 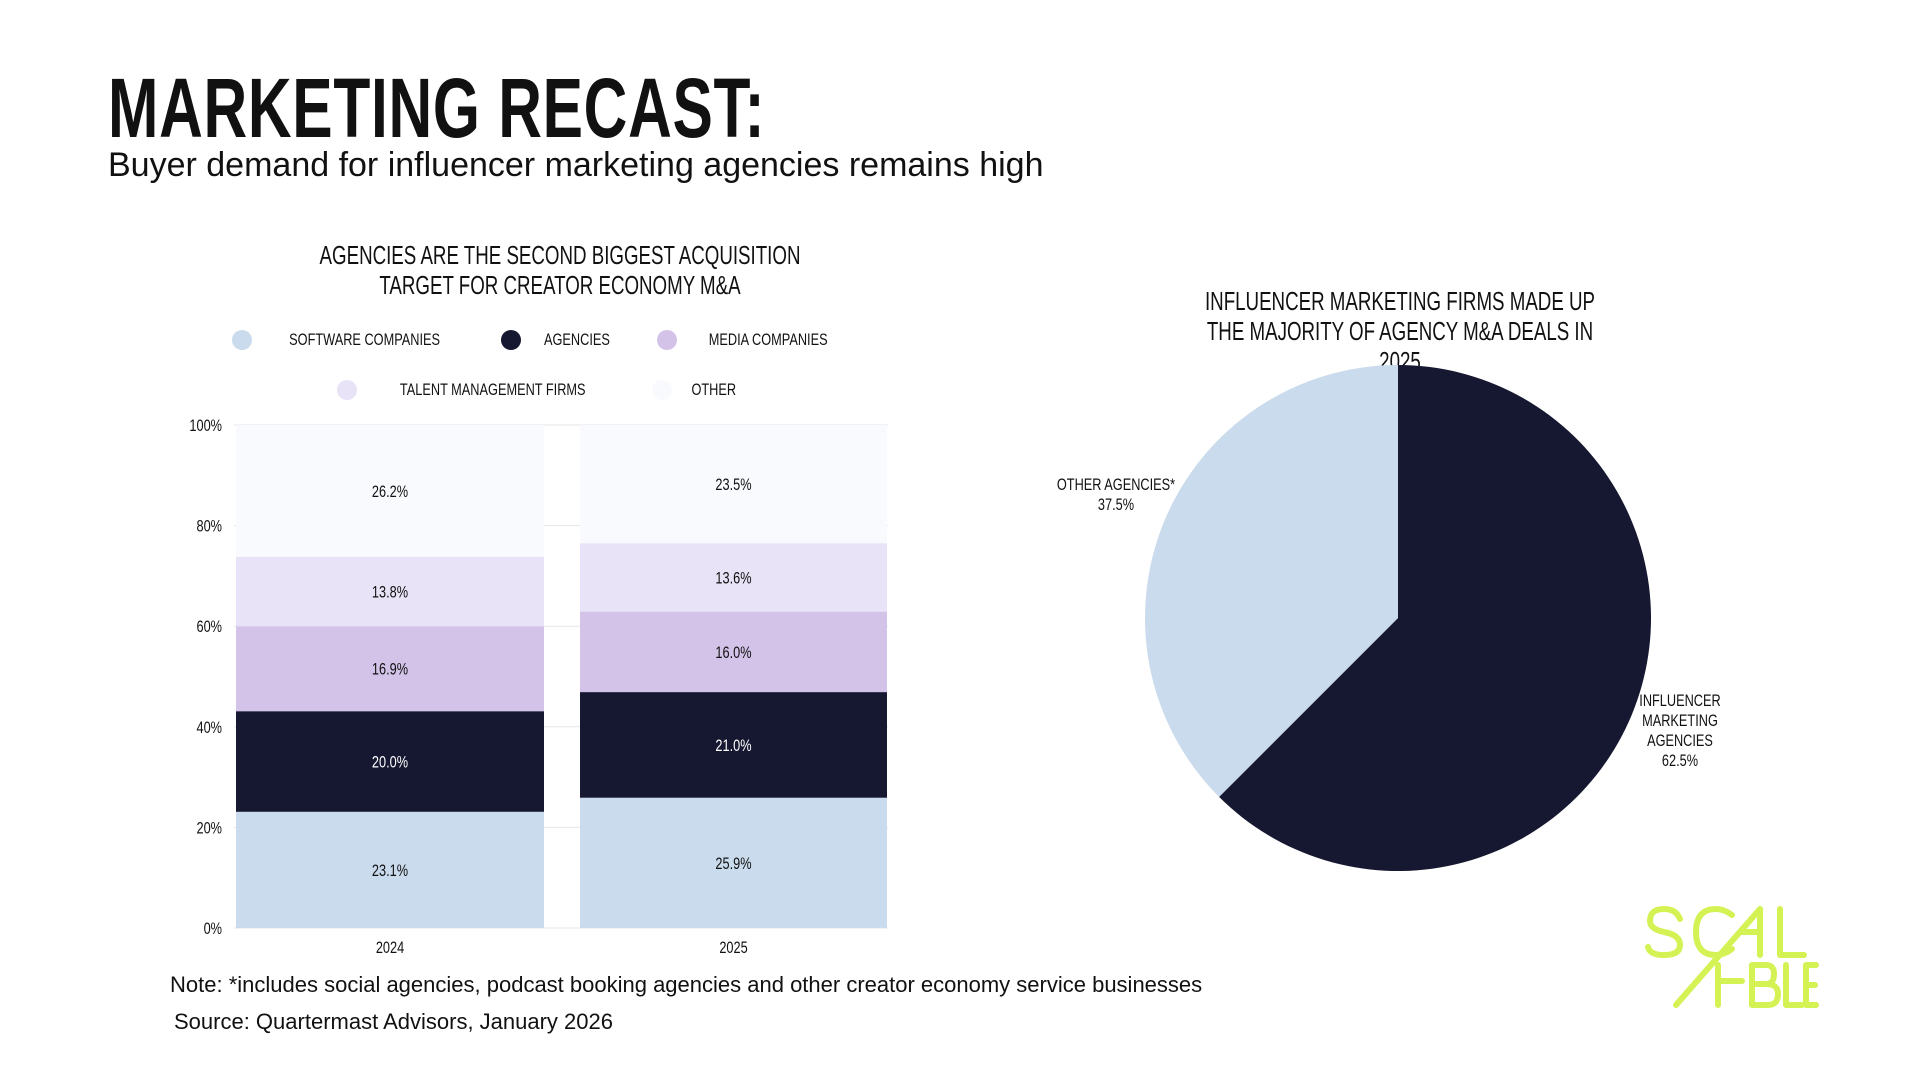 I want to click on legend-row-2: TALENT MANAGEMENT FIRMS OTHER, so click(x=540, y=390).